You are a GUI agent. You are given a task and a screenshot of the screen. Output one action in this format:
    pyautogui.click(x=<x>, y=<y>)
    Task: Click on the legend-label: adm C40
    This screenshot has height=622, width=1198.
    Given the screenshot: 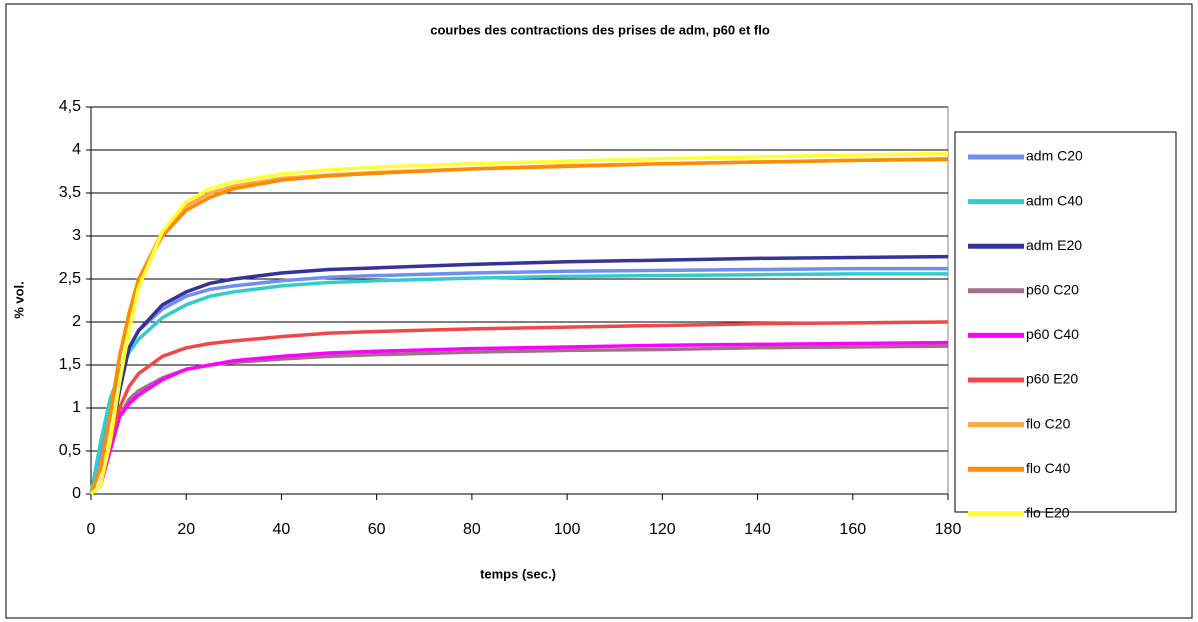 What is the action you would take?
    pyautogui.click(x=1054, y=200)
    